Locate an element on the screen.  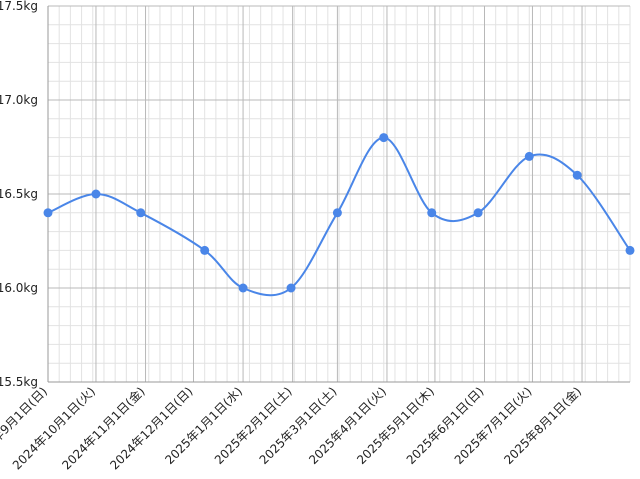
y-axis-labels: 15.5kg 16.0kg 16.5kg 17.0kg 17.5kg is located at coordinates (19, 194).